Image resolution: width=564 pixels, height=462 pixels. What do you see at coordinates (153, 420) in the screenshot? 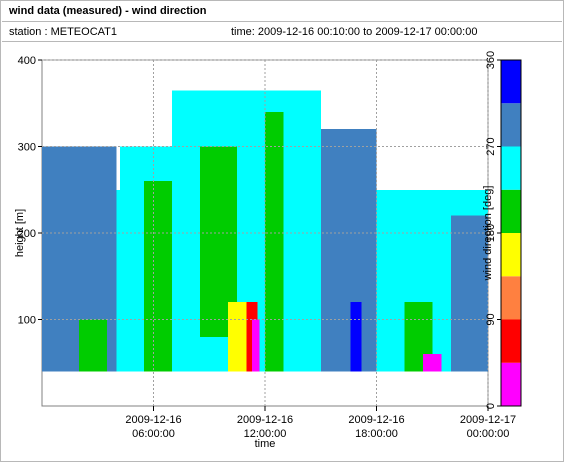
I see `x-tick-date-0: 2009-12-16` at bounding box center [153, 420].